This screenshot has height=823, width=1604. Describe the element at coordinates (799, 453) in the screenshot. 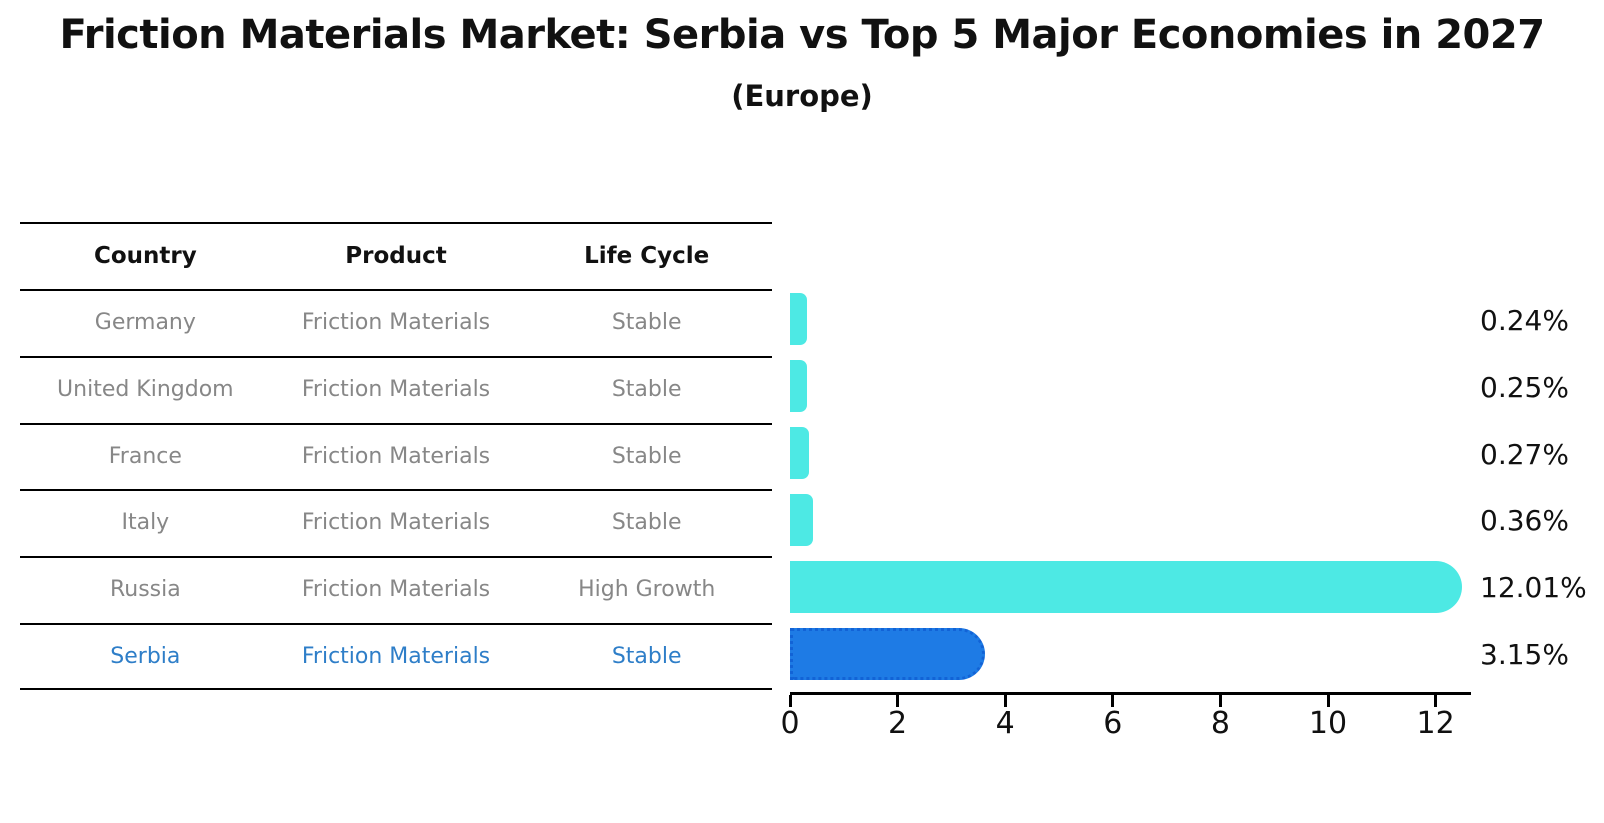

I see `bar-france` at that location.